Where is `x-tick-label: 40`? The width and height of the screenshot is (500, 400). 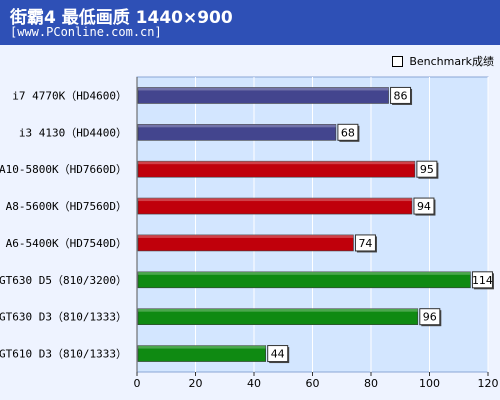
x-tick-label: 40 is located at coordinates (254, 383).